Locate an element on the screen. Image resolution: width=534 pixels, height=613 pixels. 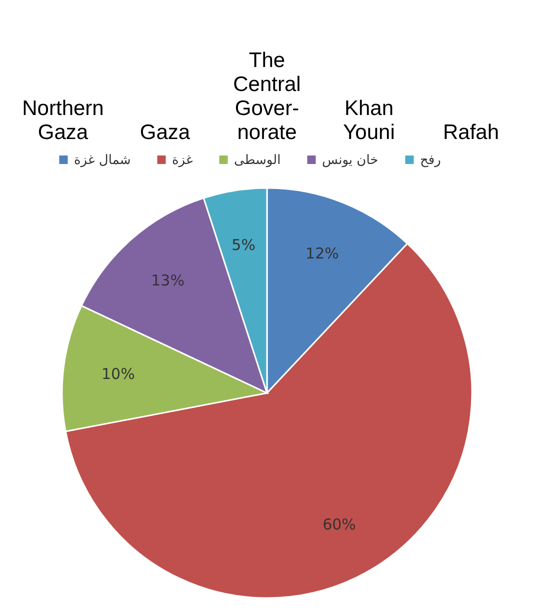
text: Rafah is located at coordinates (471, 133).